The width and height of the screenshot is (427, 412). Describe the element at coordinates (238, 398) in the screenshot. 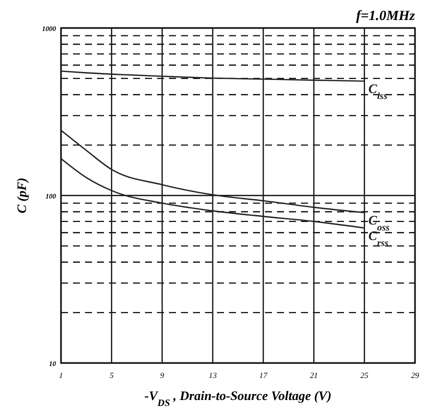

I see `x-axis-title: -V$_{DS}$ , Drain-to-Source Voltage (V)` at that location.